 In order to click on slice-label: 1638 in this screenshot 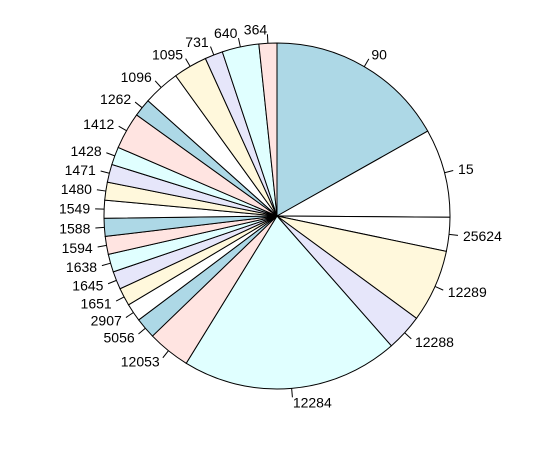, I will do `click(81, 267)`.